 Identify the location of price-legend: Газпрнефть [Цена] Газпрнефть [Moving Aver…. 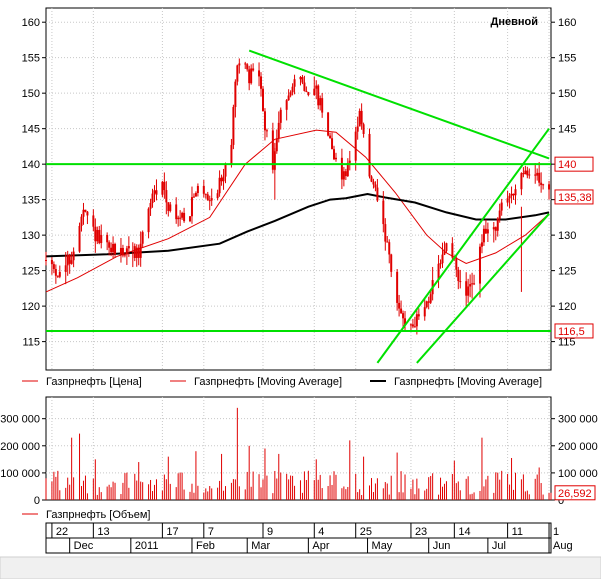
(282, 382).